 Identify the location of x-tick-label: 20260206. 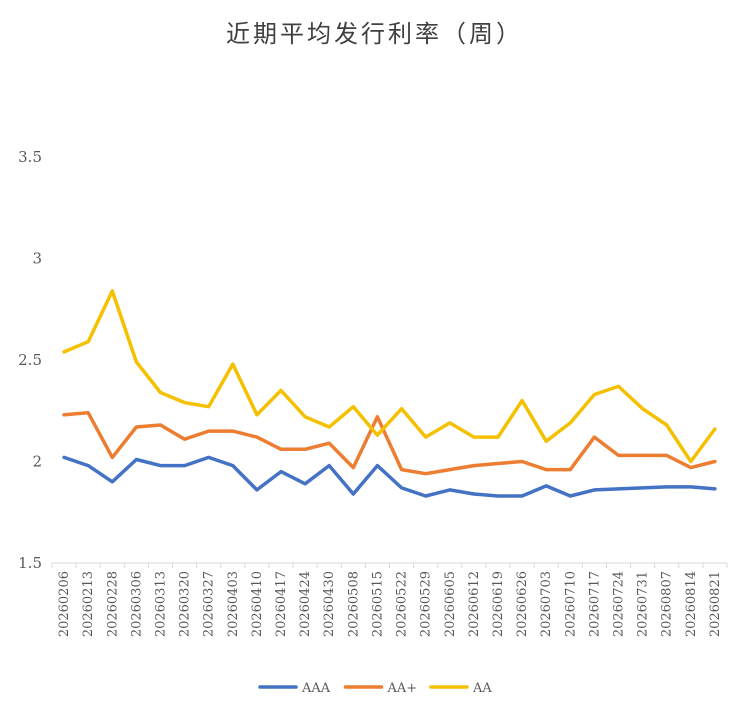
(64, 604).